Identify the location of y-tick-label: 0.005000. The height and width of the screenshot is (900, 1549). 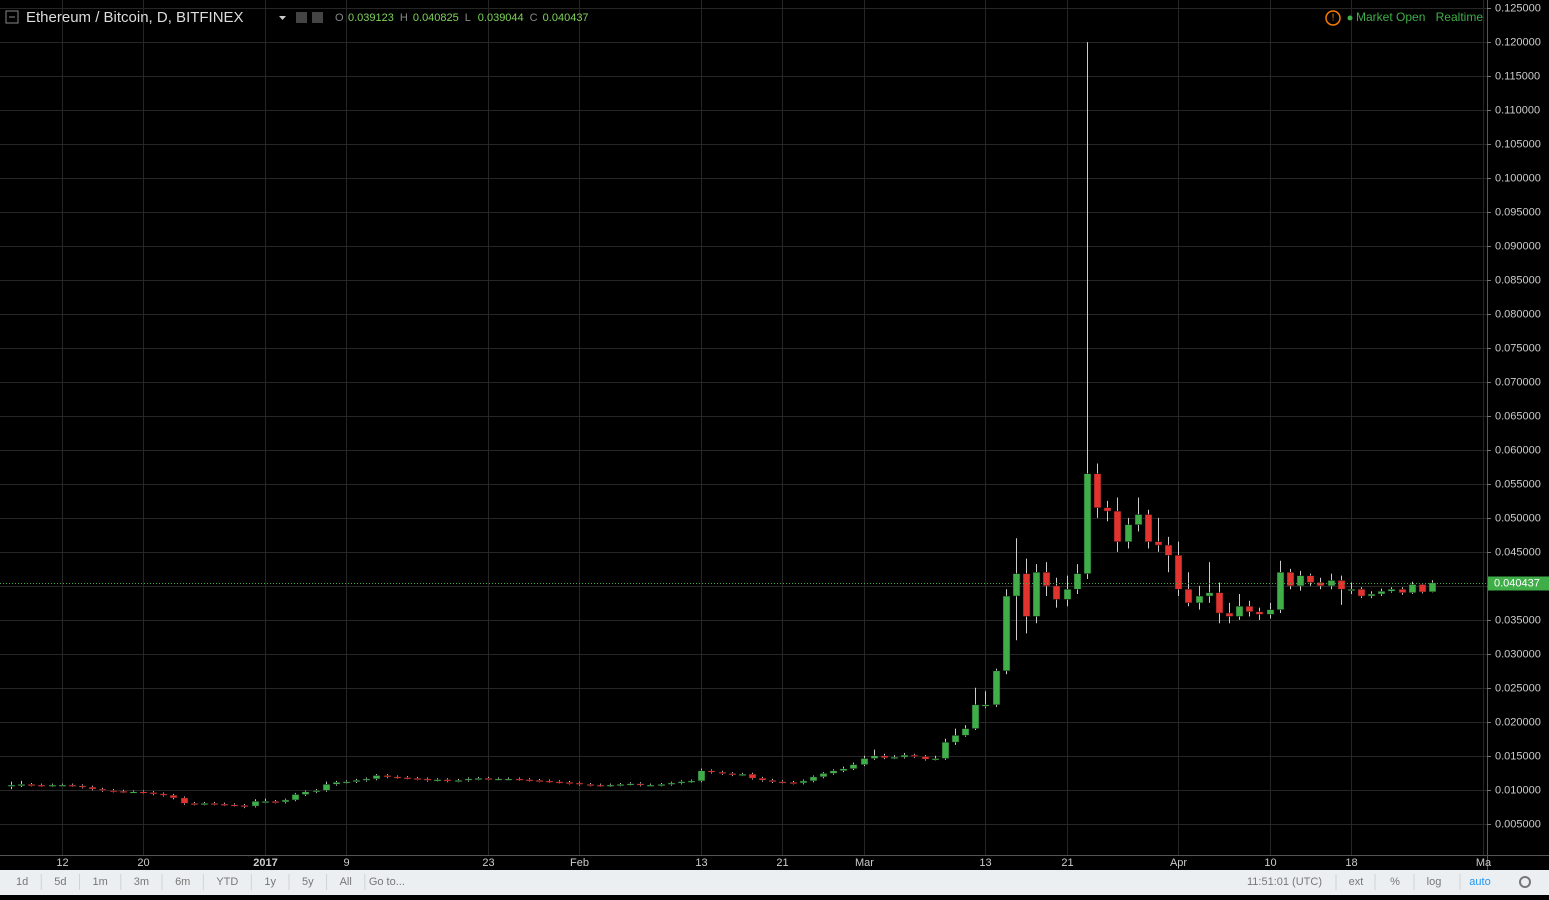
(1518, 824).